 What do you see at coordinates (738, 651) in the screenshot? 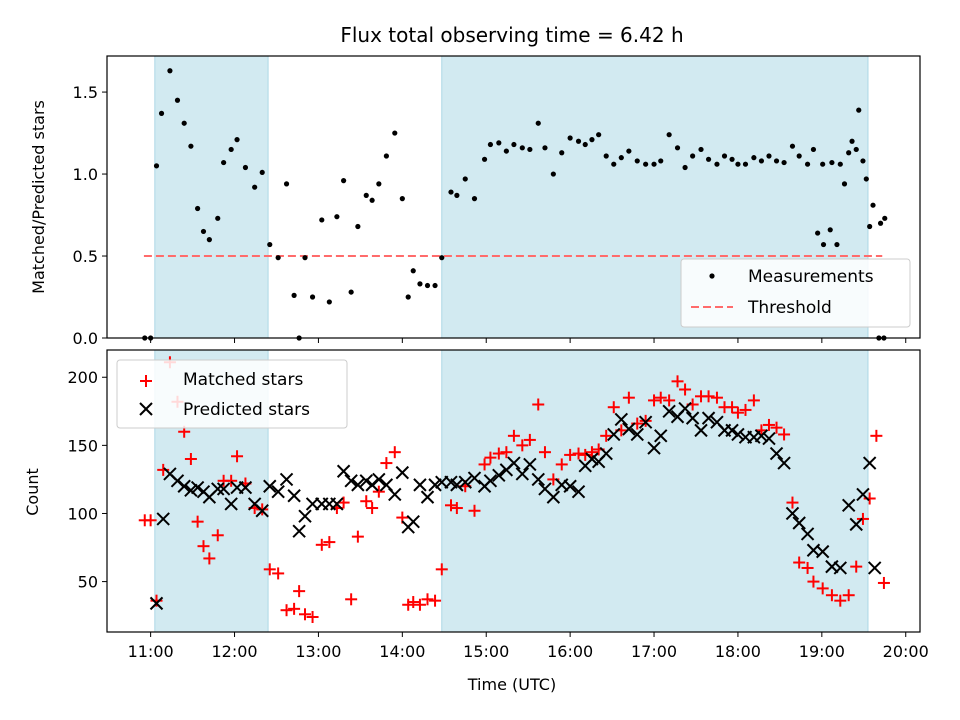
I see `x-tick-label: 18:00` at bounding box center [738, 651].